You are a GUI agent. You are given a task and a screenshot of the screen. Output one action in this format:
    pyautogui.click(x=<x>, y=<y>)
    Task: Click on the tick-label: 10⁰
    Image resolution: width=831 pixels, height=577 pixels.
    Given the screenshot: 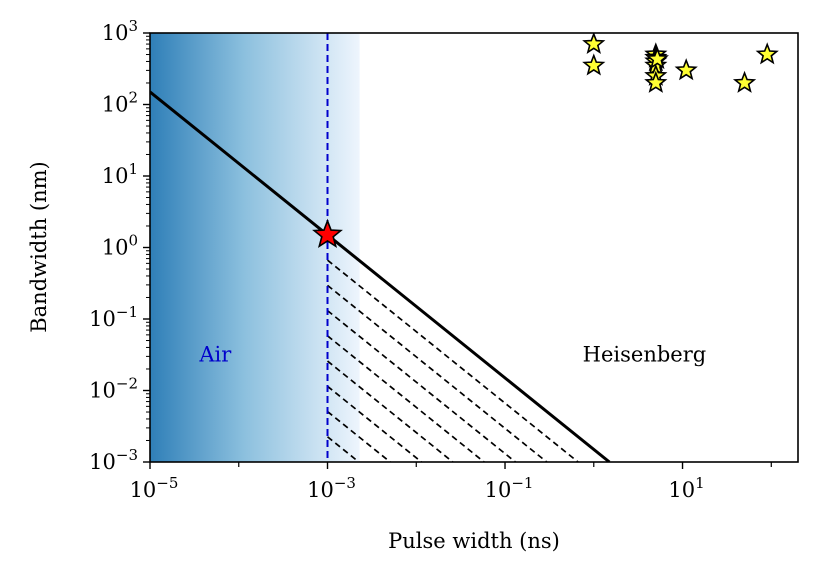 What is the action you would take?
    pyautogui.click(x=120, y=246)
    